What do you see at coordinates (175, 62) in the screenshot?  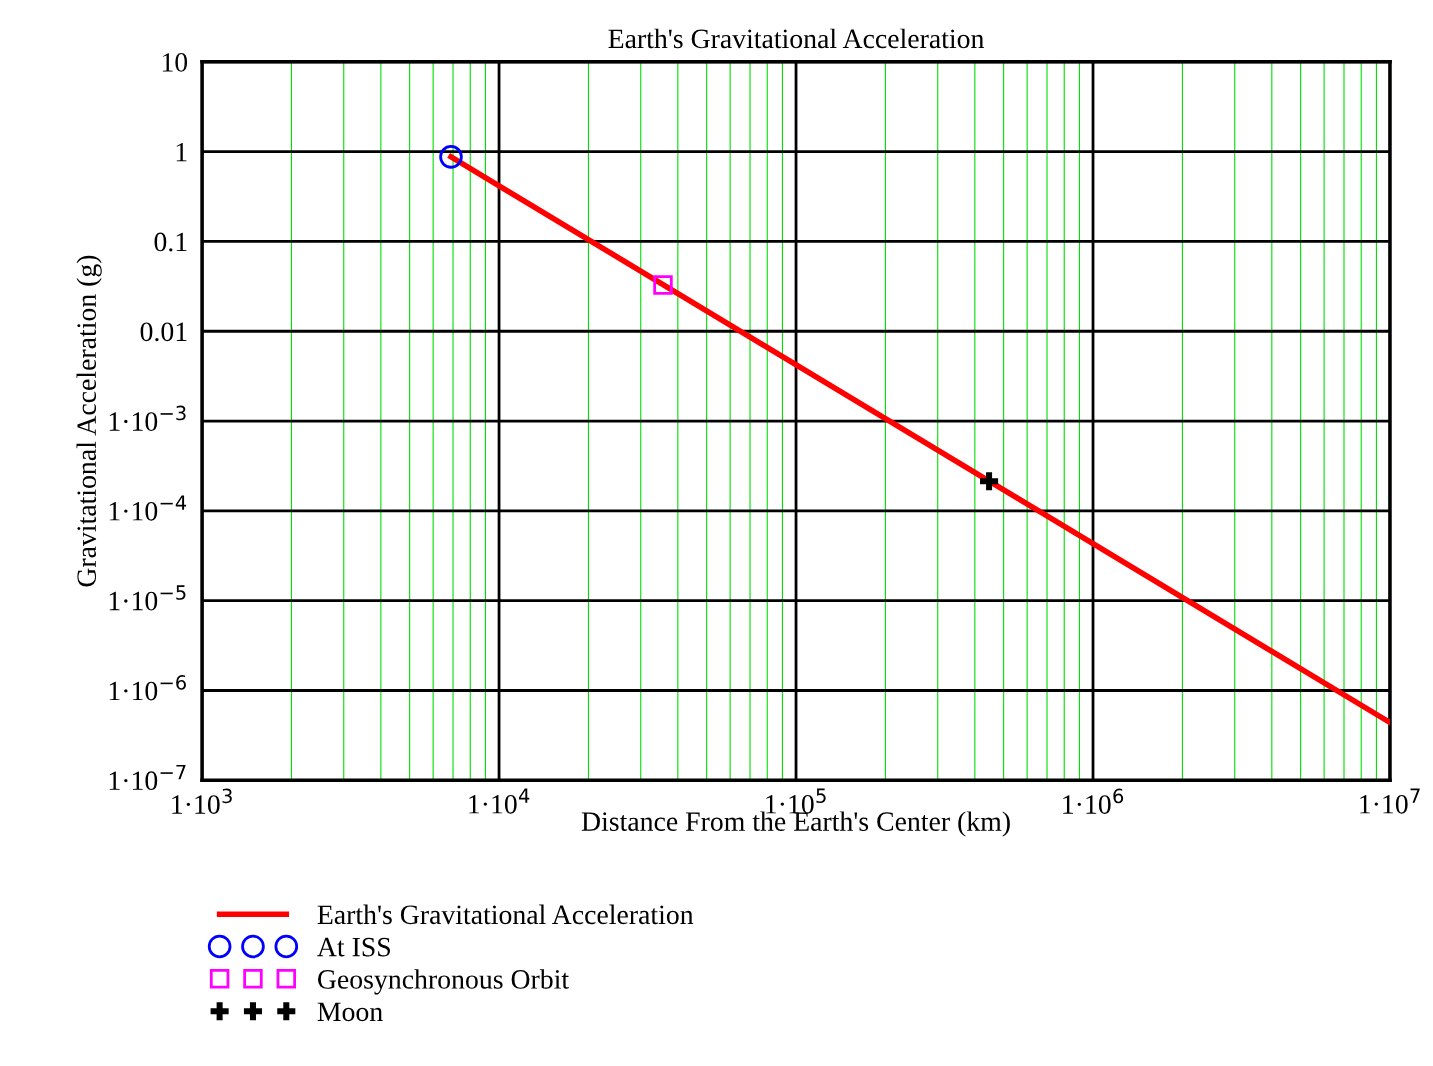 I see `y-tick-label: 10` at bounding box center [175, 62].